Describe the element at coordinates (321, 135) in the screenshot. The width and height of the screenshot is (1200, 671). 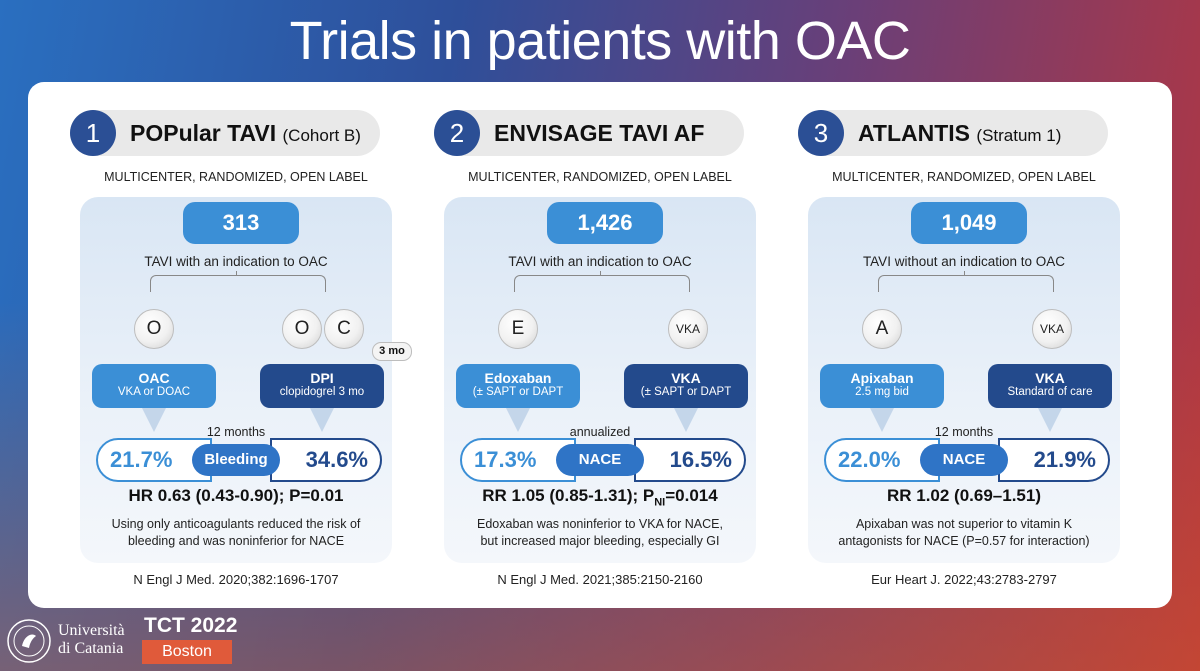
I see `trial-subtitle: (Cohort B)` at that location.